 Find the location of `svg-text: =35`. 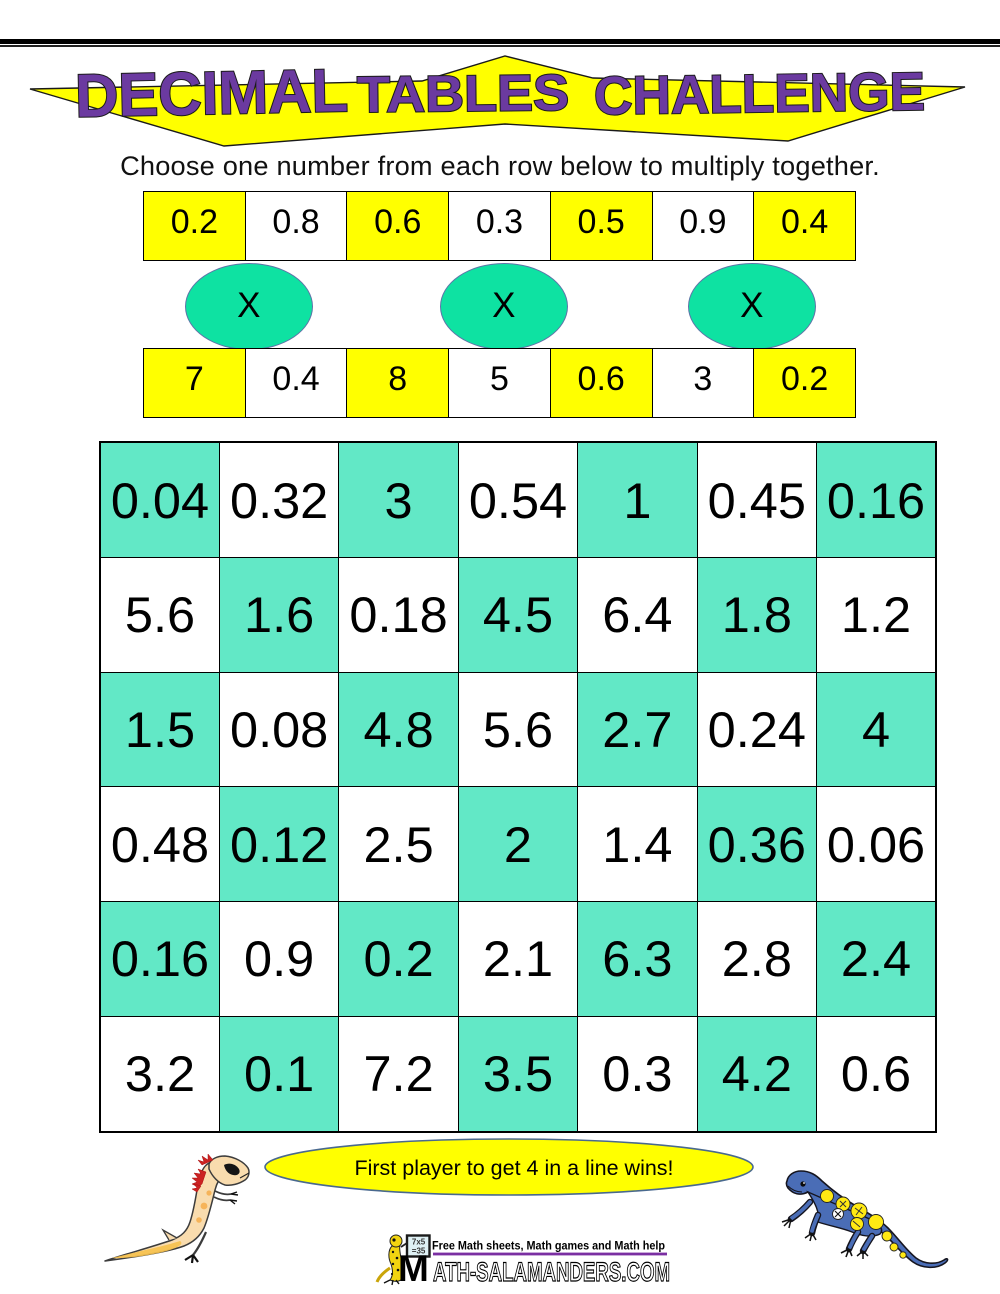

svg-text: =35 is located at coordinates (419, 1251).